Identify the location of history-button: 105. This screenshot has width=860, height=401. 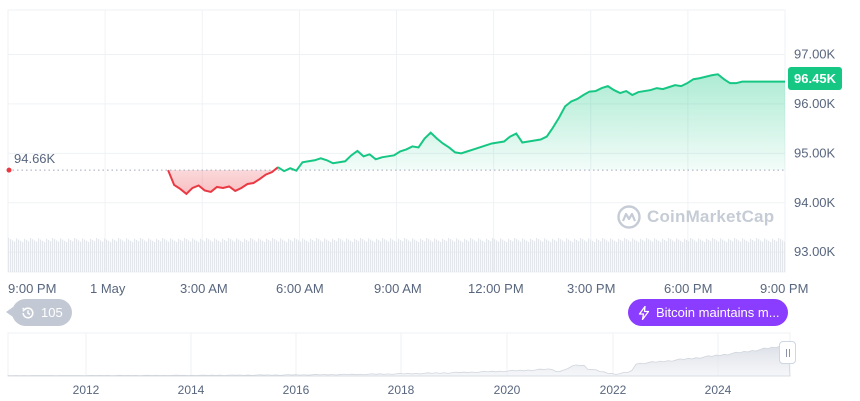
(39, 312).